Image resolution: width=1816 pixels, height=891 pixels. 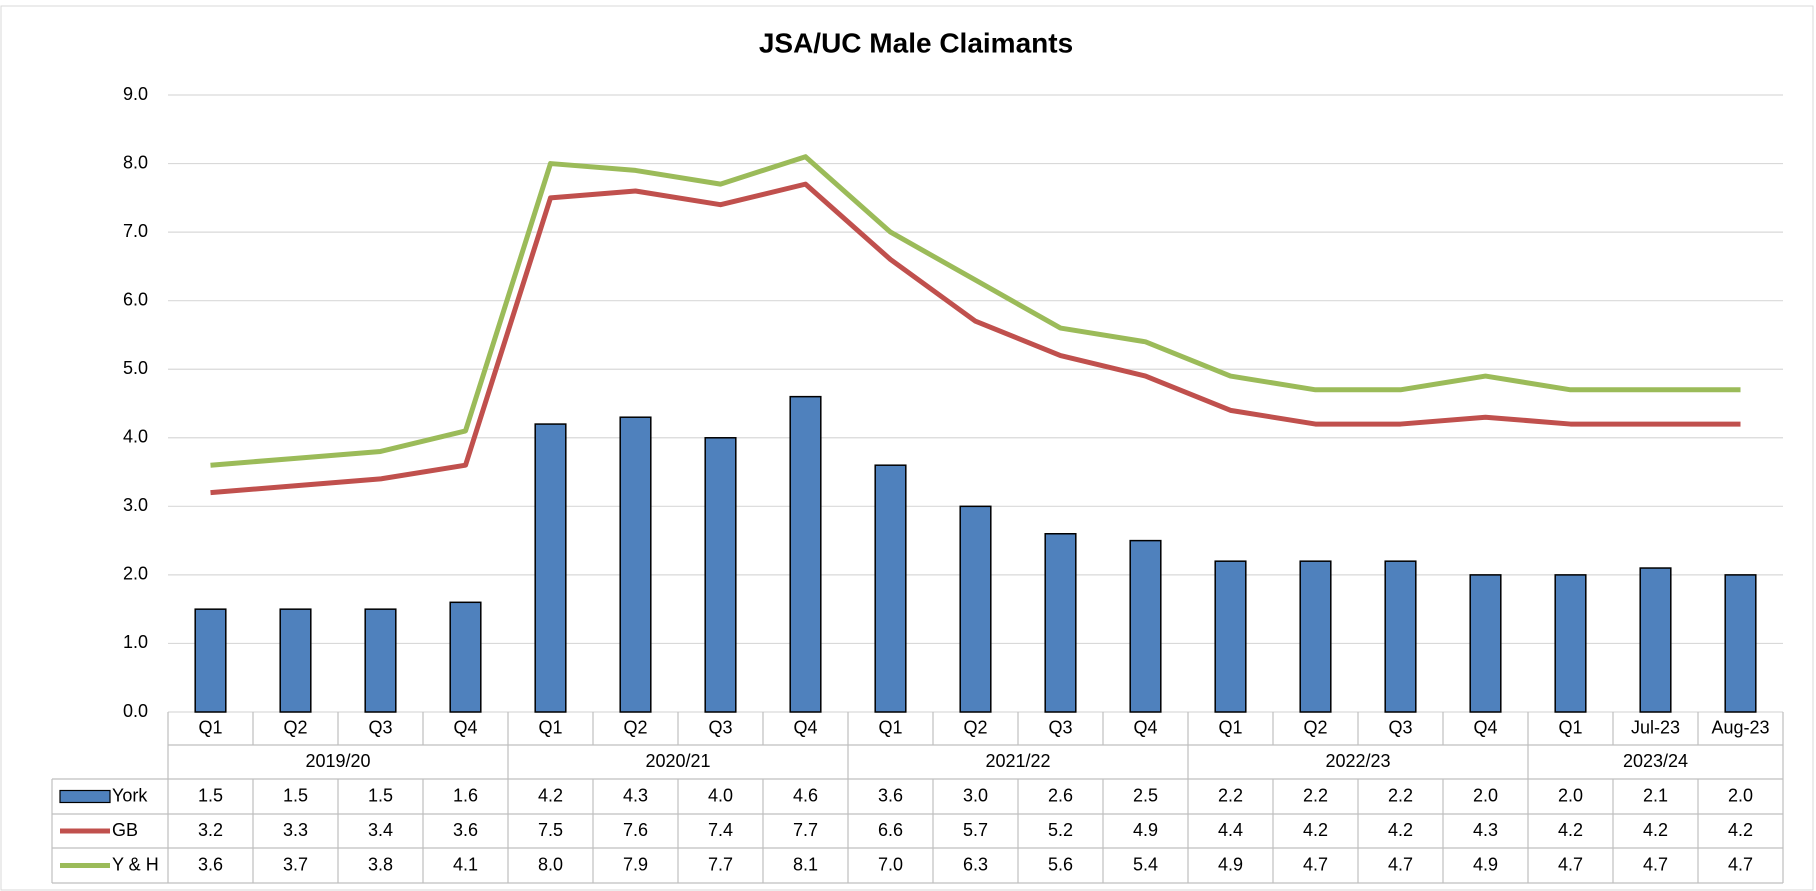 I want to click on x-tick-label: Aug-23, so click(x=1740, y=727).